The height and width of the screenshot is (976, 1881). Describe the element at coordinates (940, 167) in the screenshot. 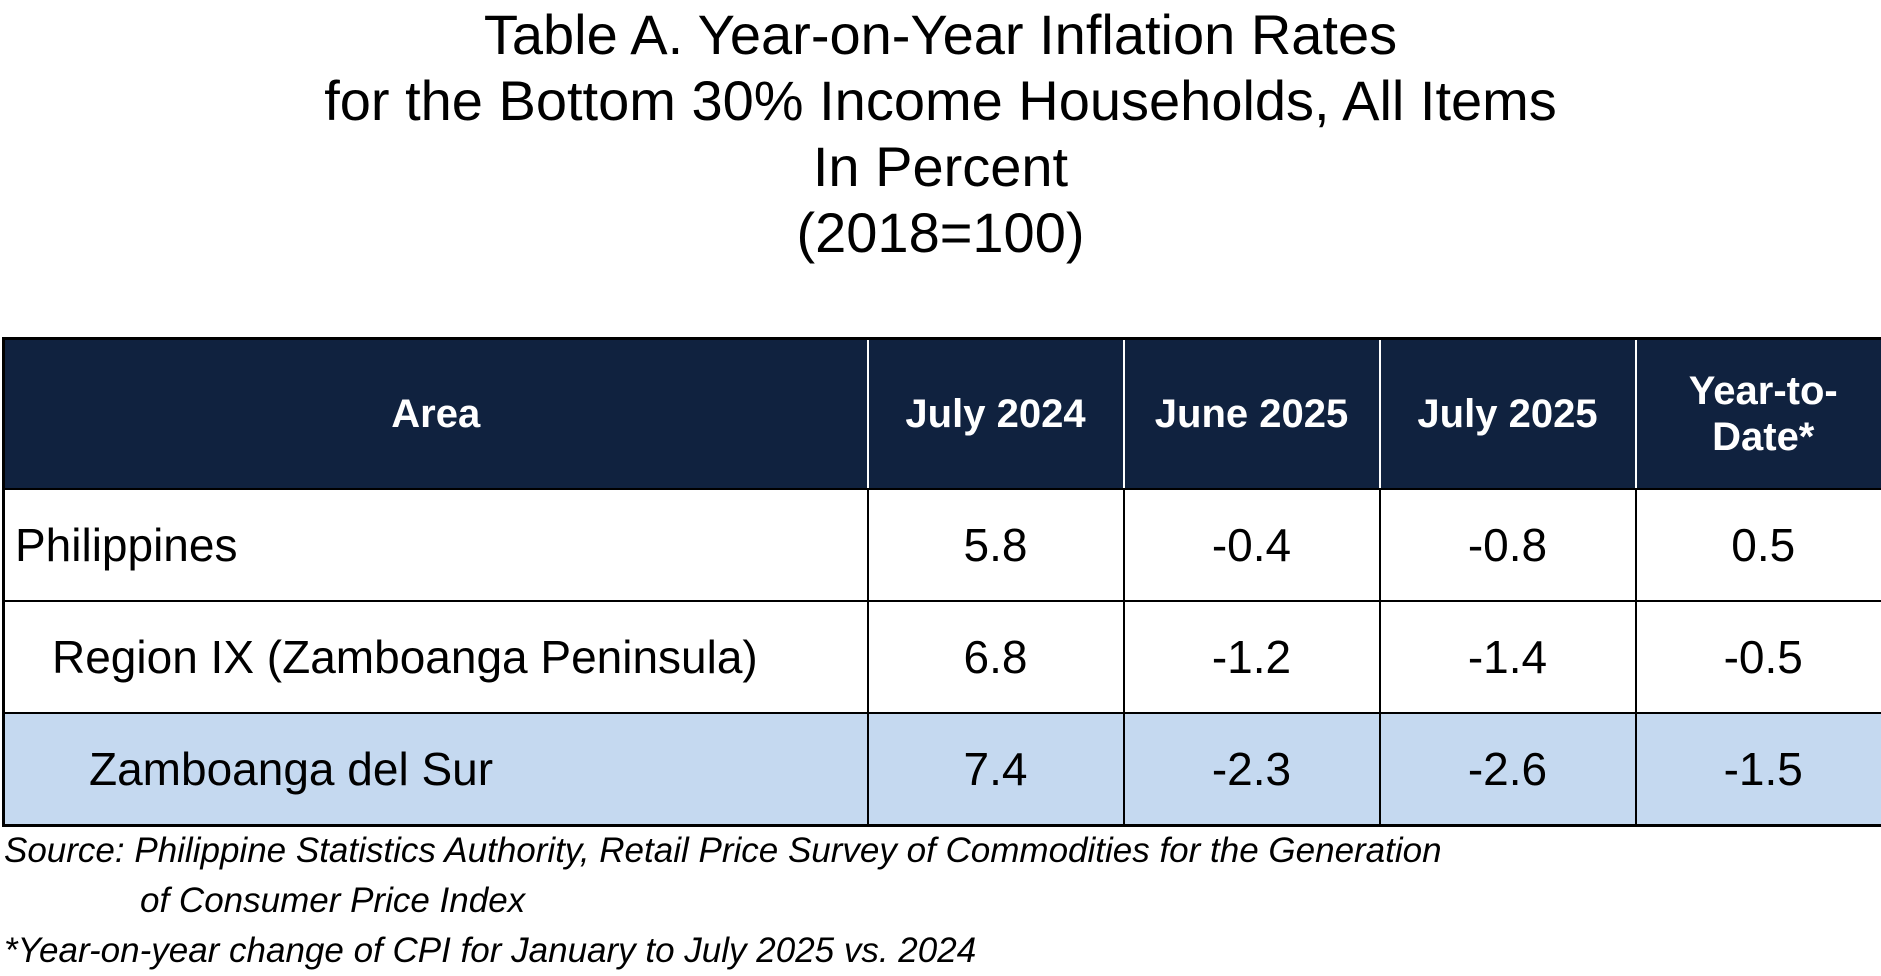

I see `title-line-3: In Percent` at that location.